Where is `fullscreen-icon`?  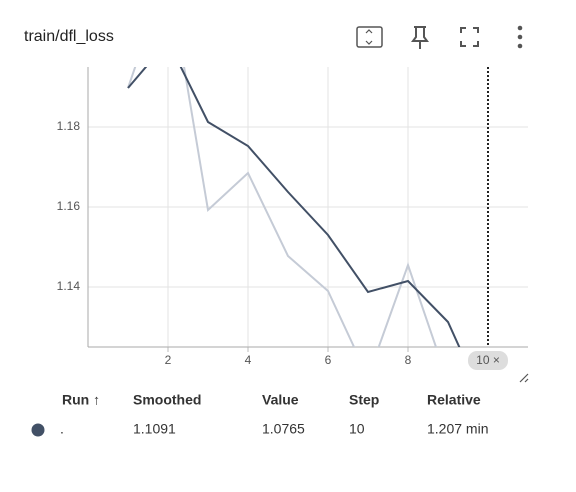
fullscreen-icon is located at coordinates (469, 37).